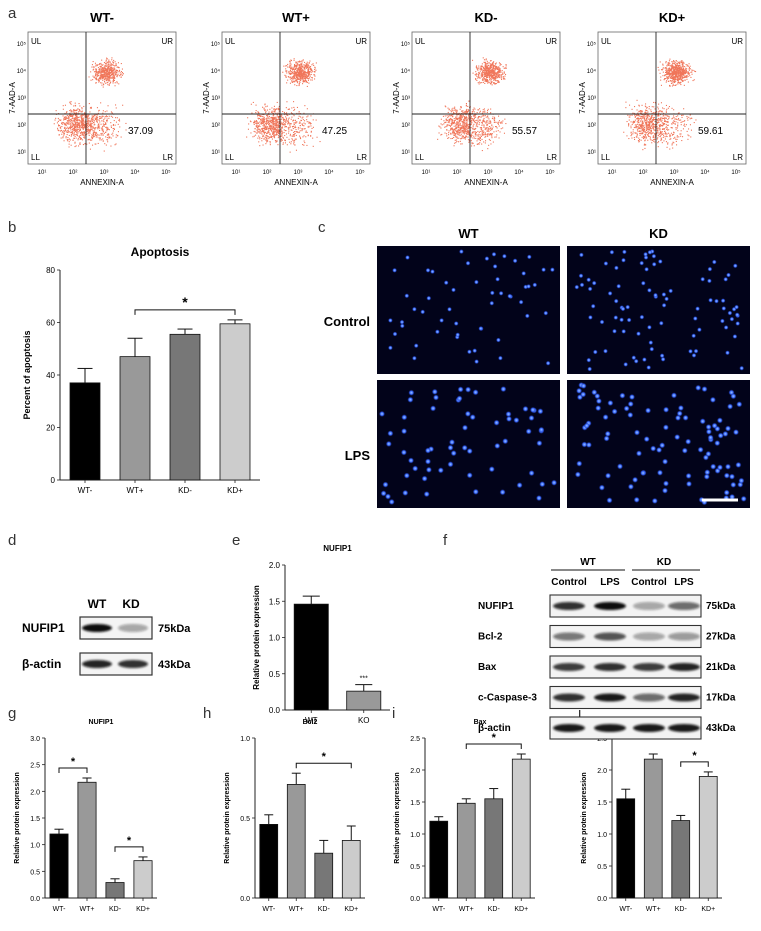 Image resolution: width=761 pixels, height=931 pixels. I want to click on blot-row-label: Bcl-2, so click(490, 637).